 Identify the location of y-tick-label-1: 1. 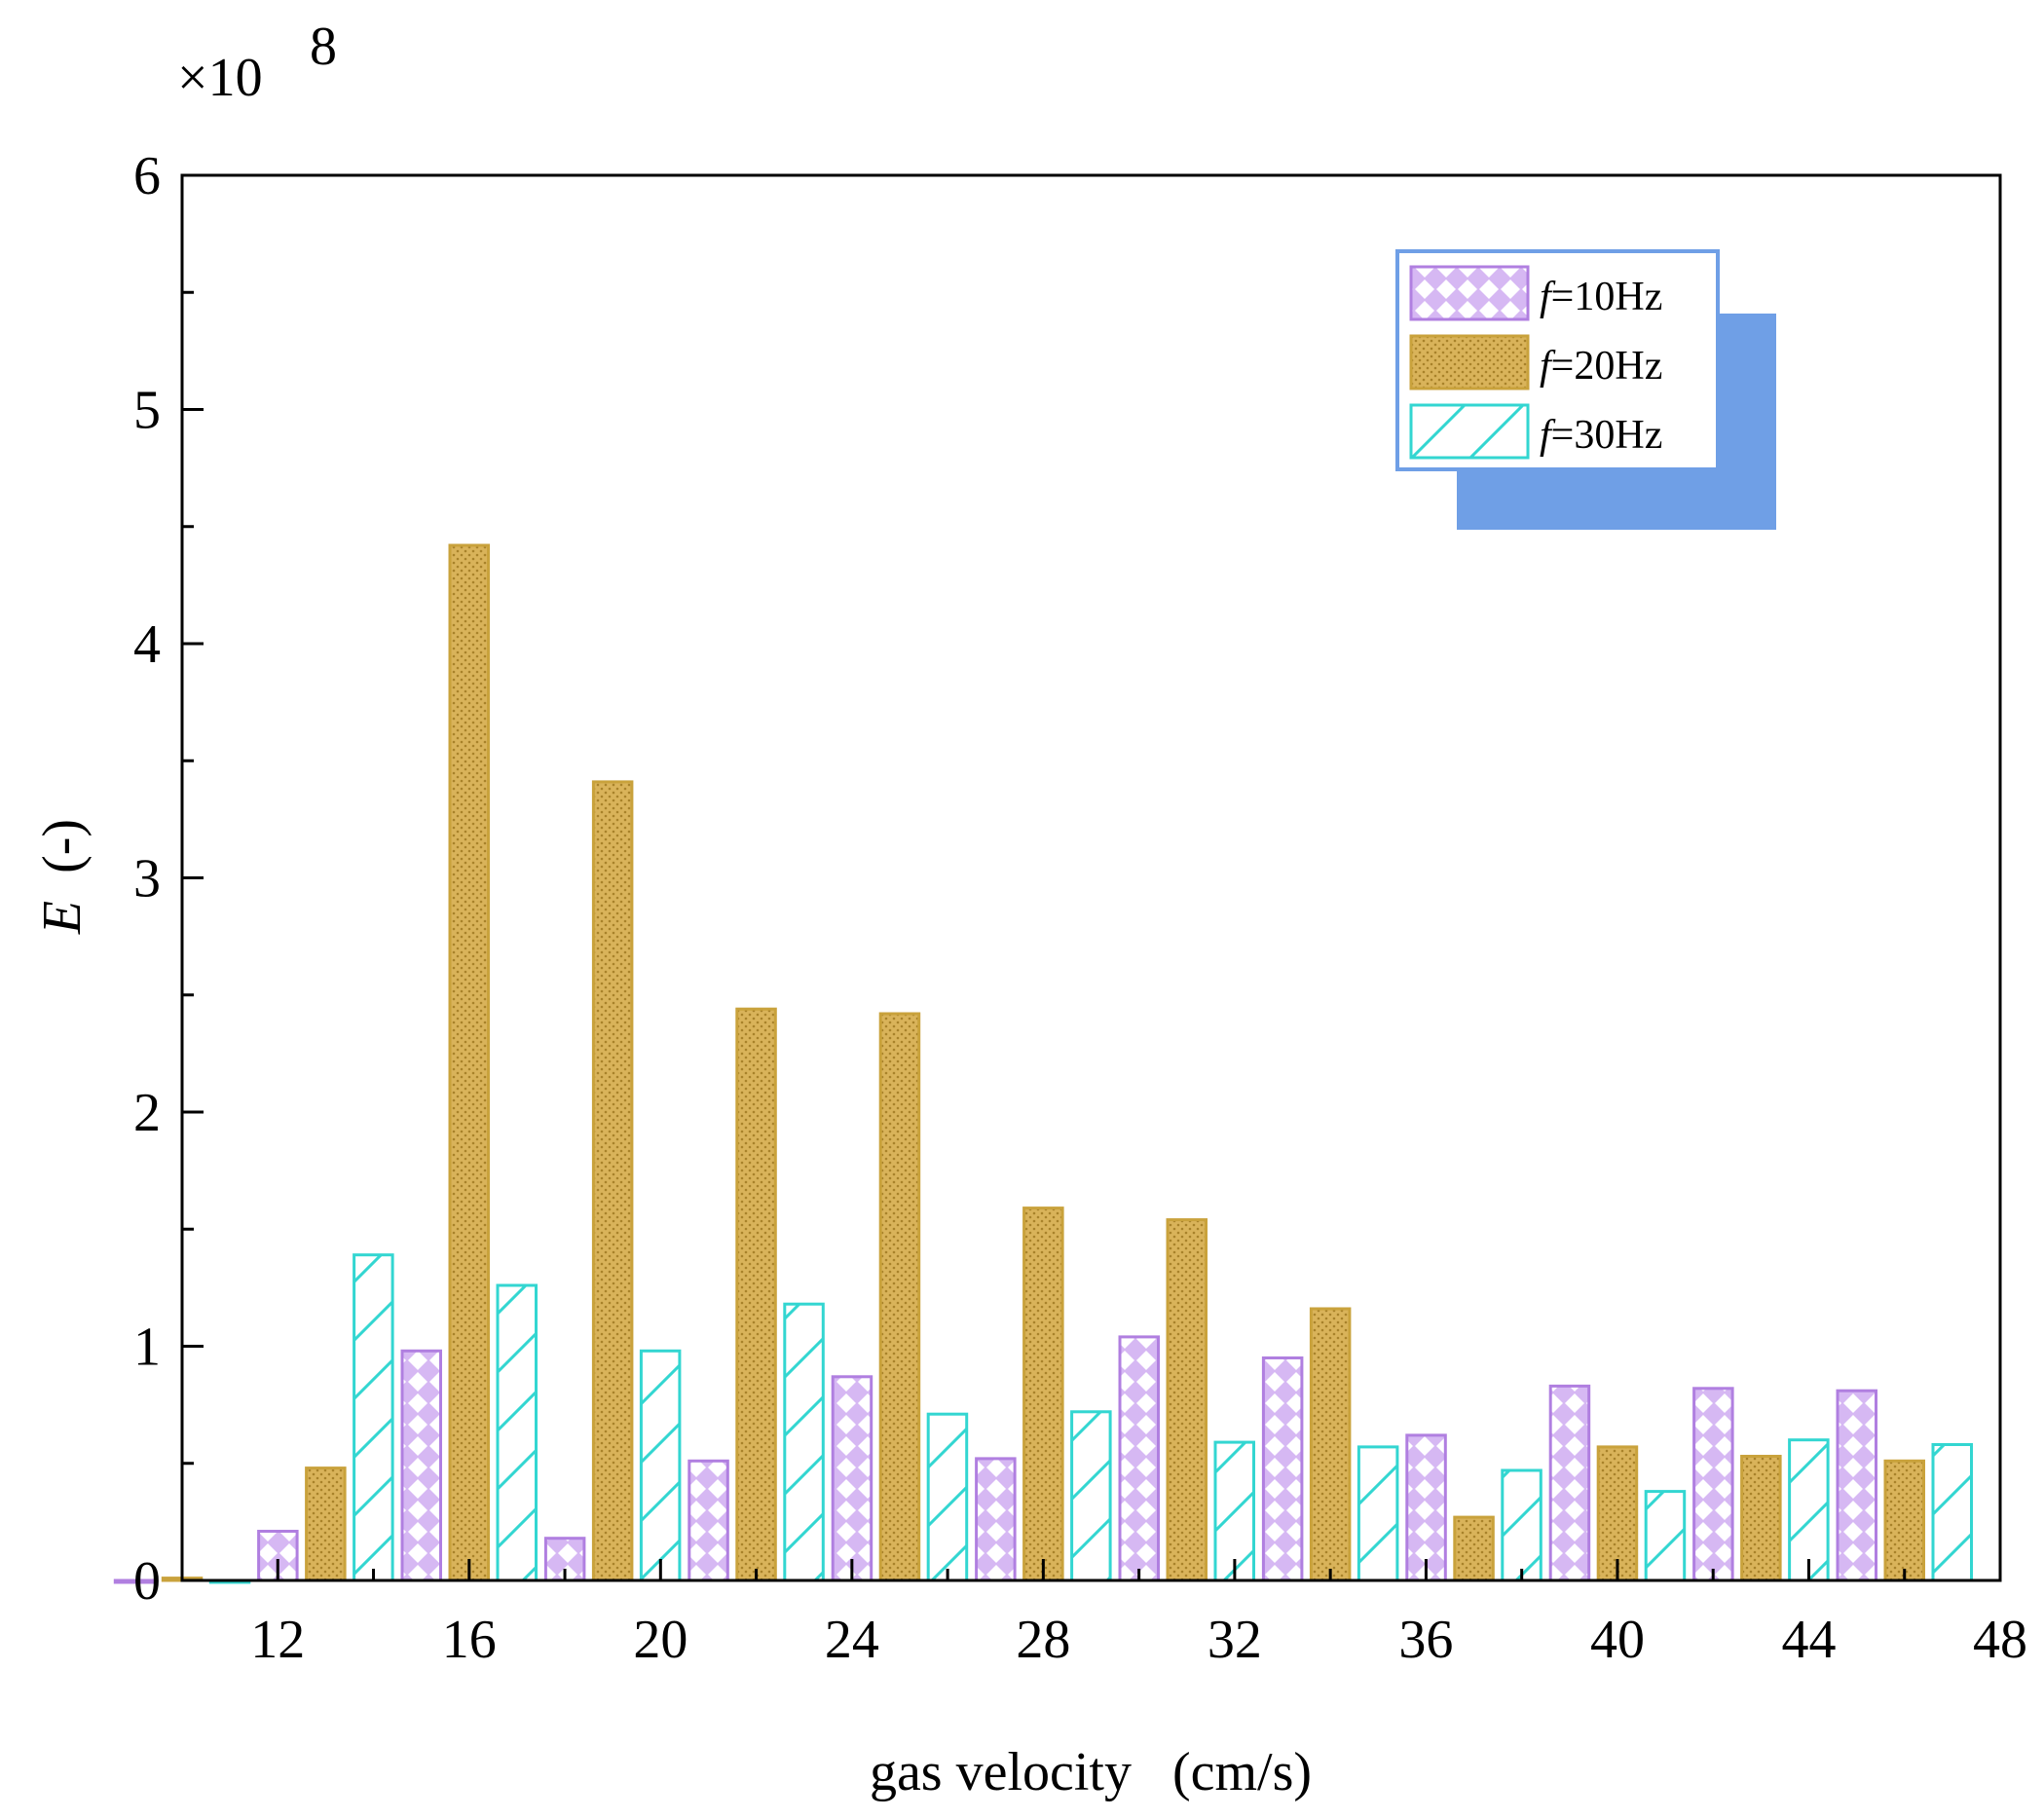
(147, 1348).